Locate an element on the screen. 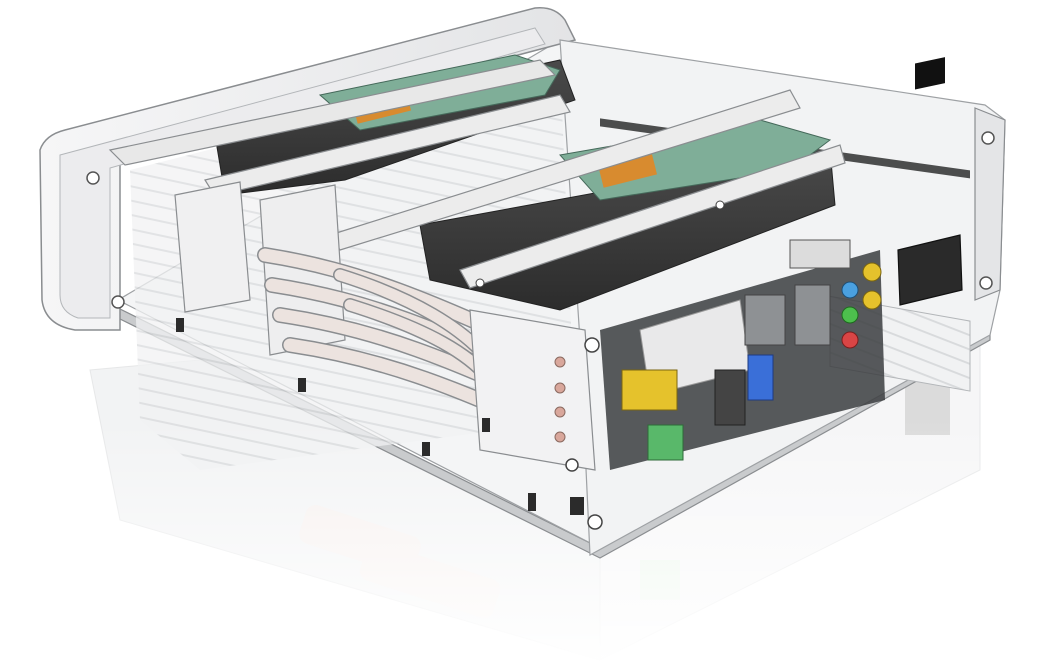 The image size is (1063, 667). ps2-port-green is located at coordinates (665, 442).